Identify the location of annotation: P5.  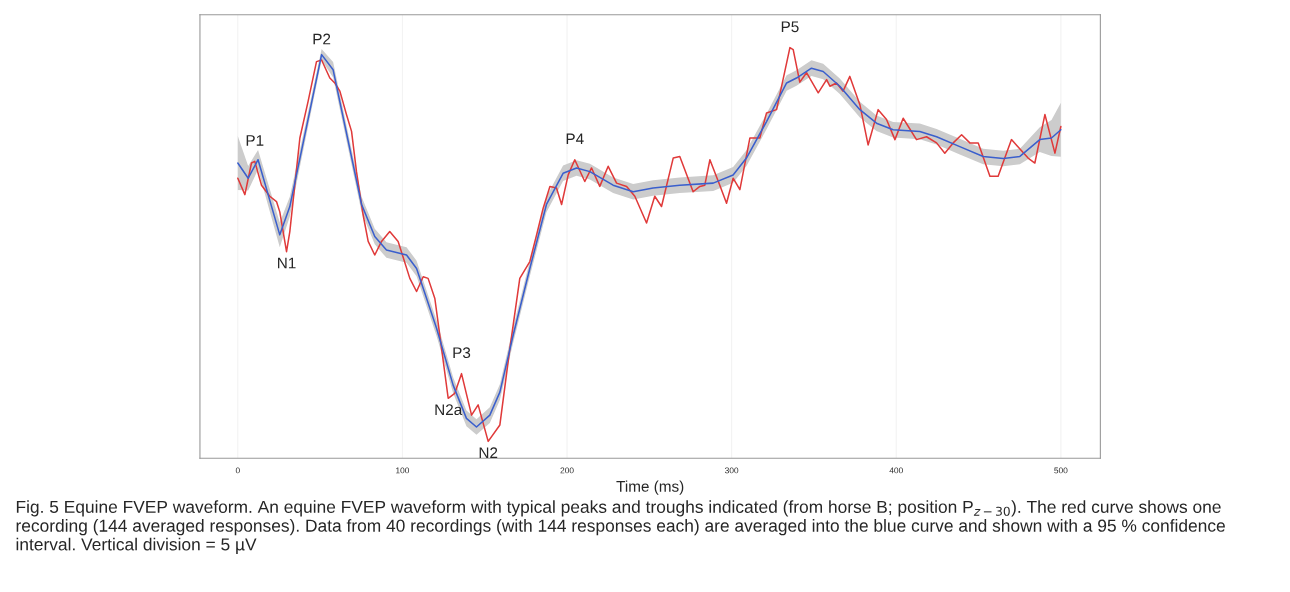
(790, 27).